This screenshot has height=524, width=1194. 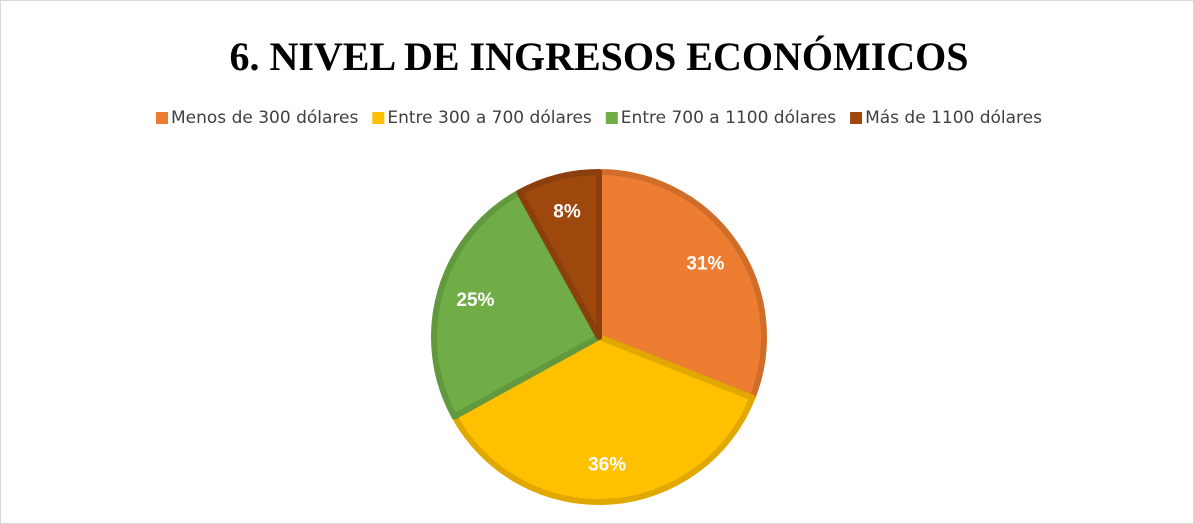 What do you see at coordinates (489, 118) in the screenshot?
I see `legend-label: Entre 300 a 700 dólares` at bounding box center [489, 118].